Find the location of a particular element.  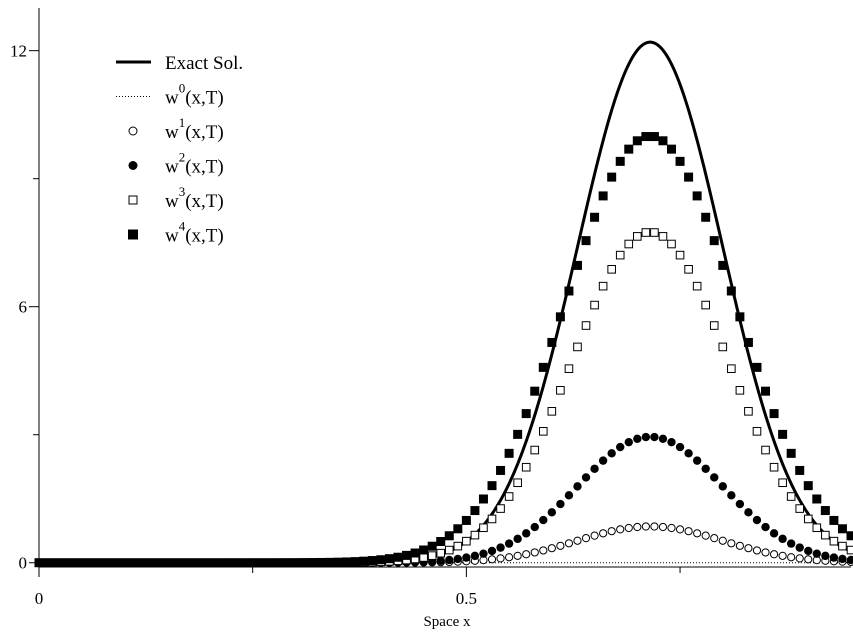

legend-item: w4(x,T) is located at coordinates (176, 233).